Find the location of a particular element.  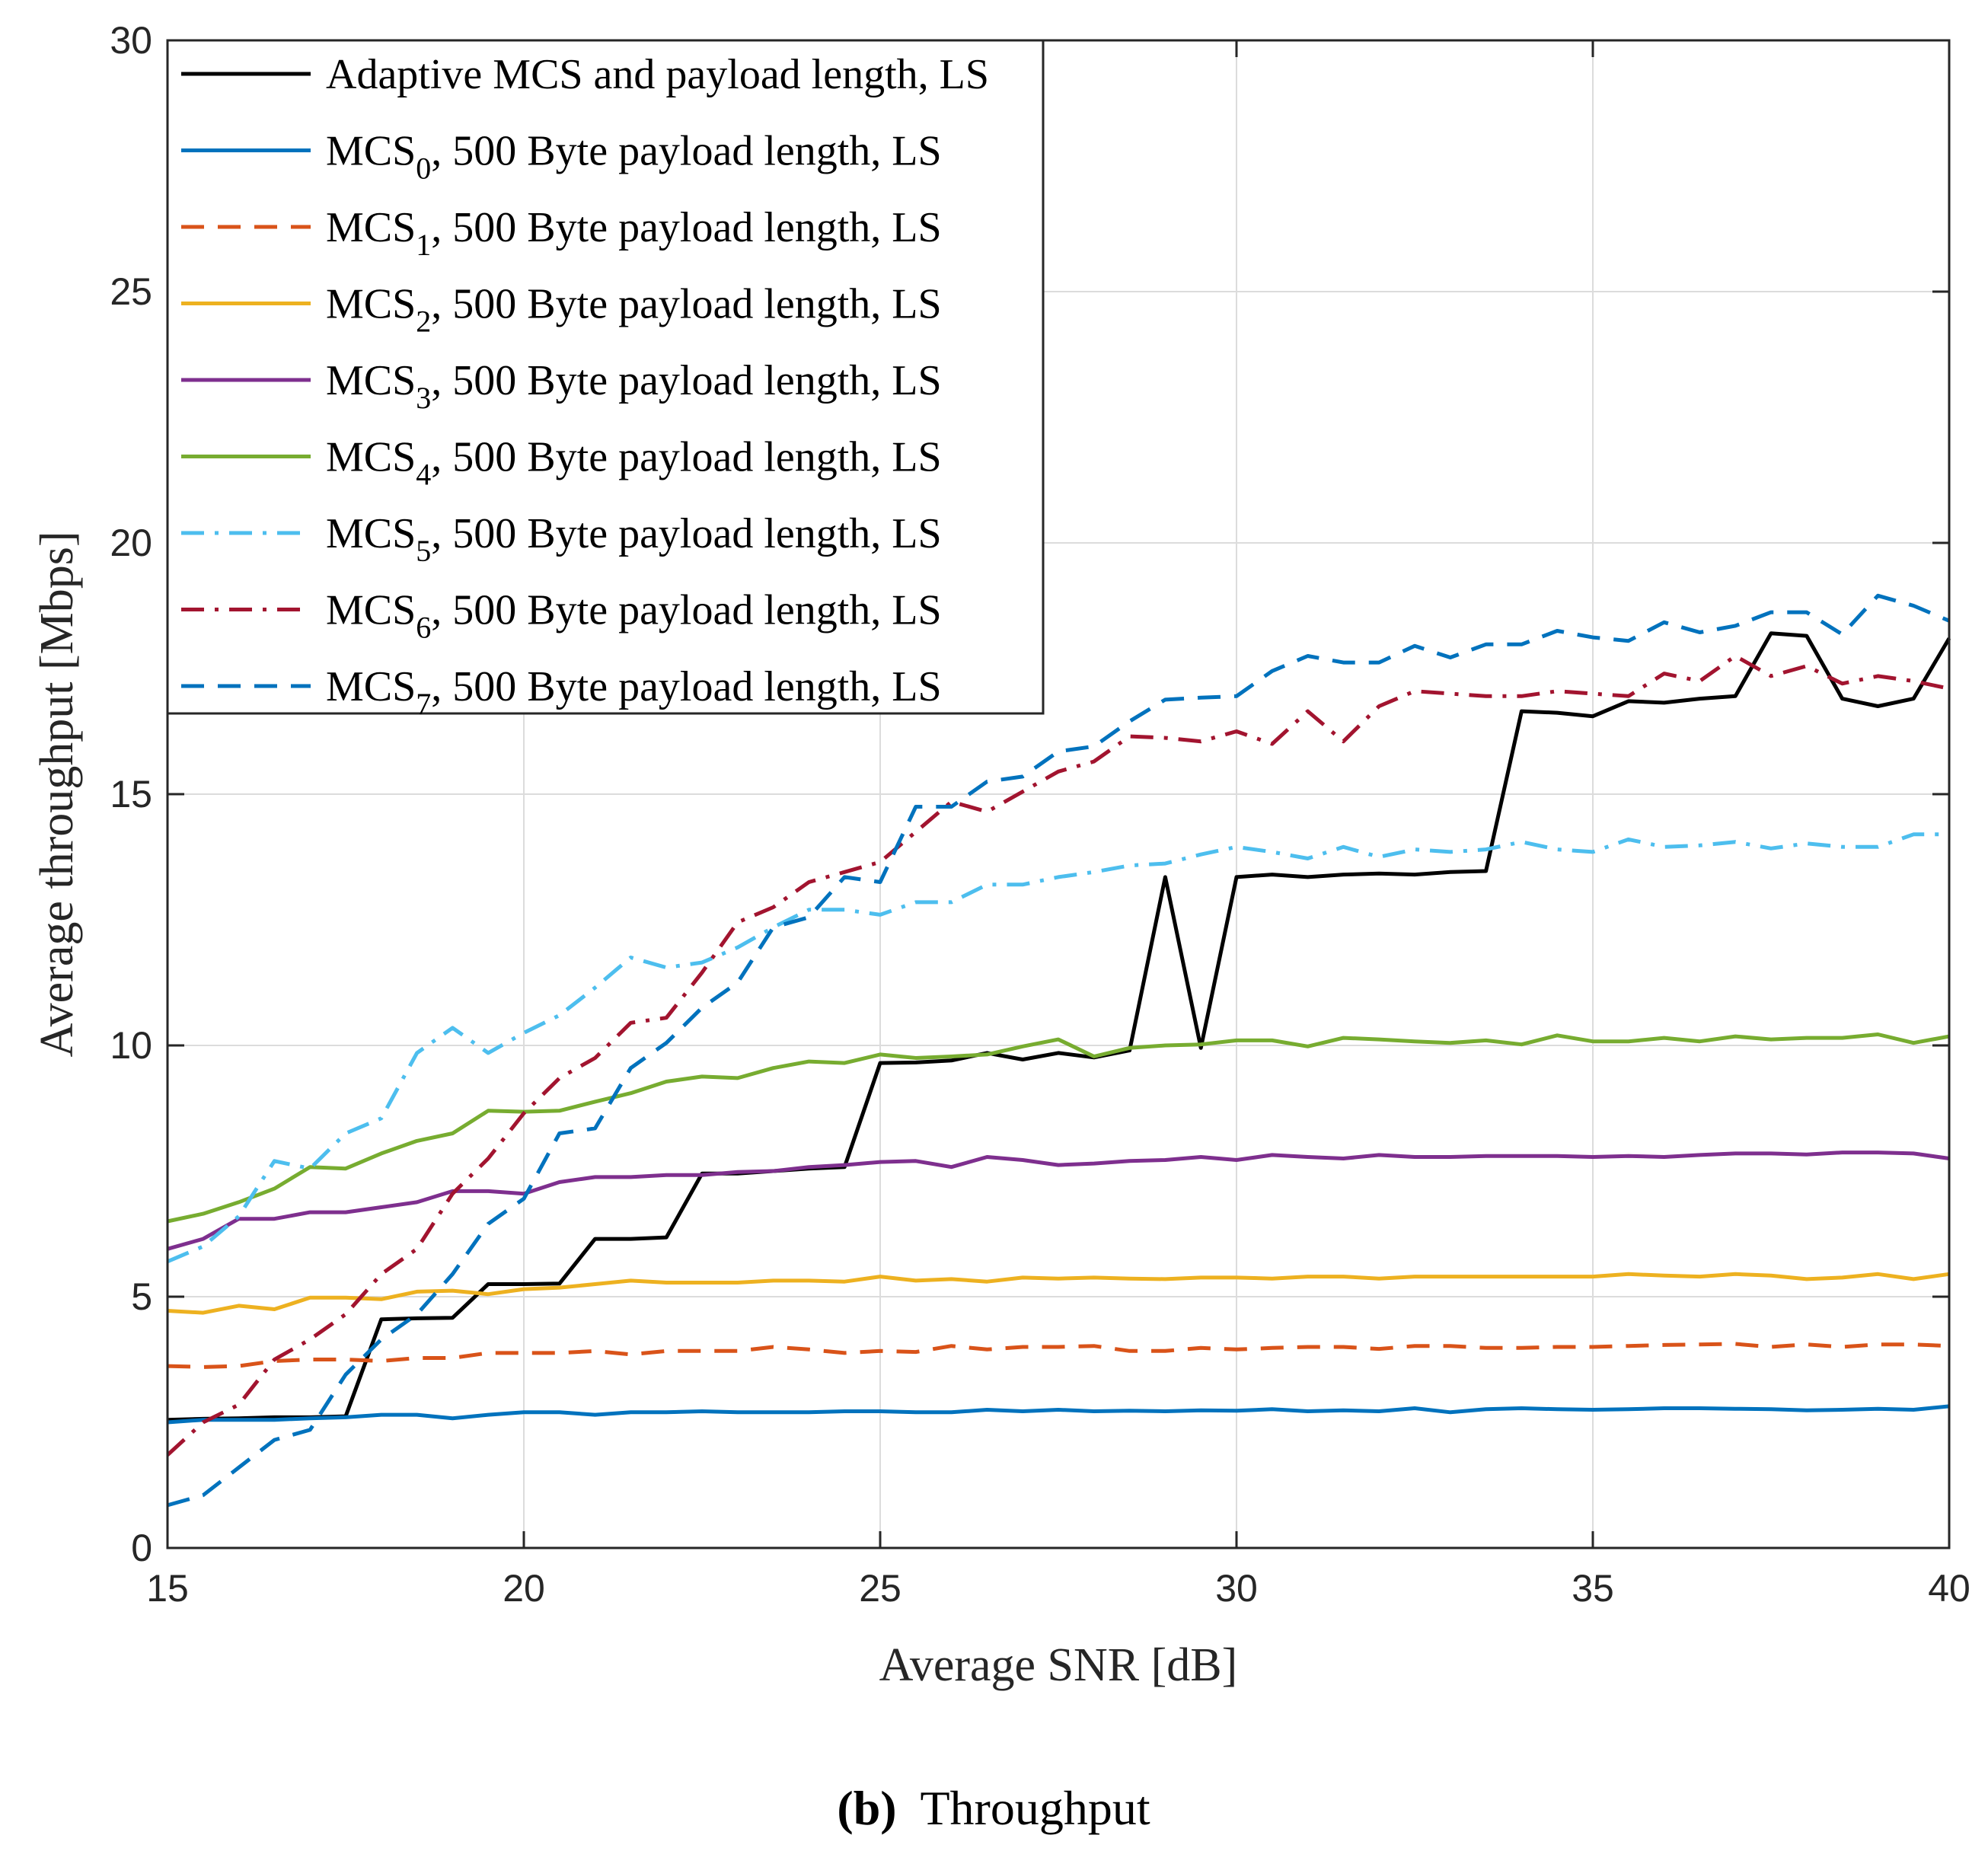

y-axis-label: Average throughput [Mbps] is located at coordinates (57, 794).